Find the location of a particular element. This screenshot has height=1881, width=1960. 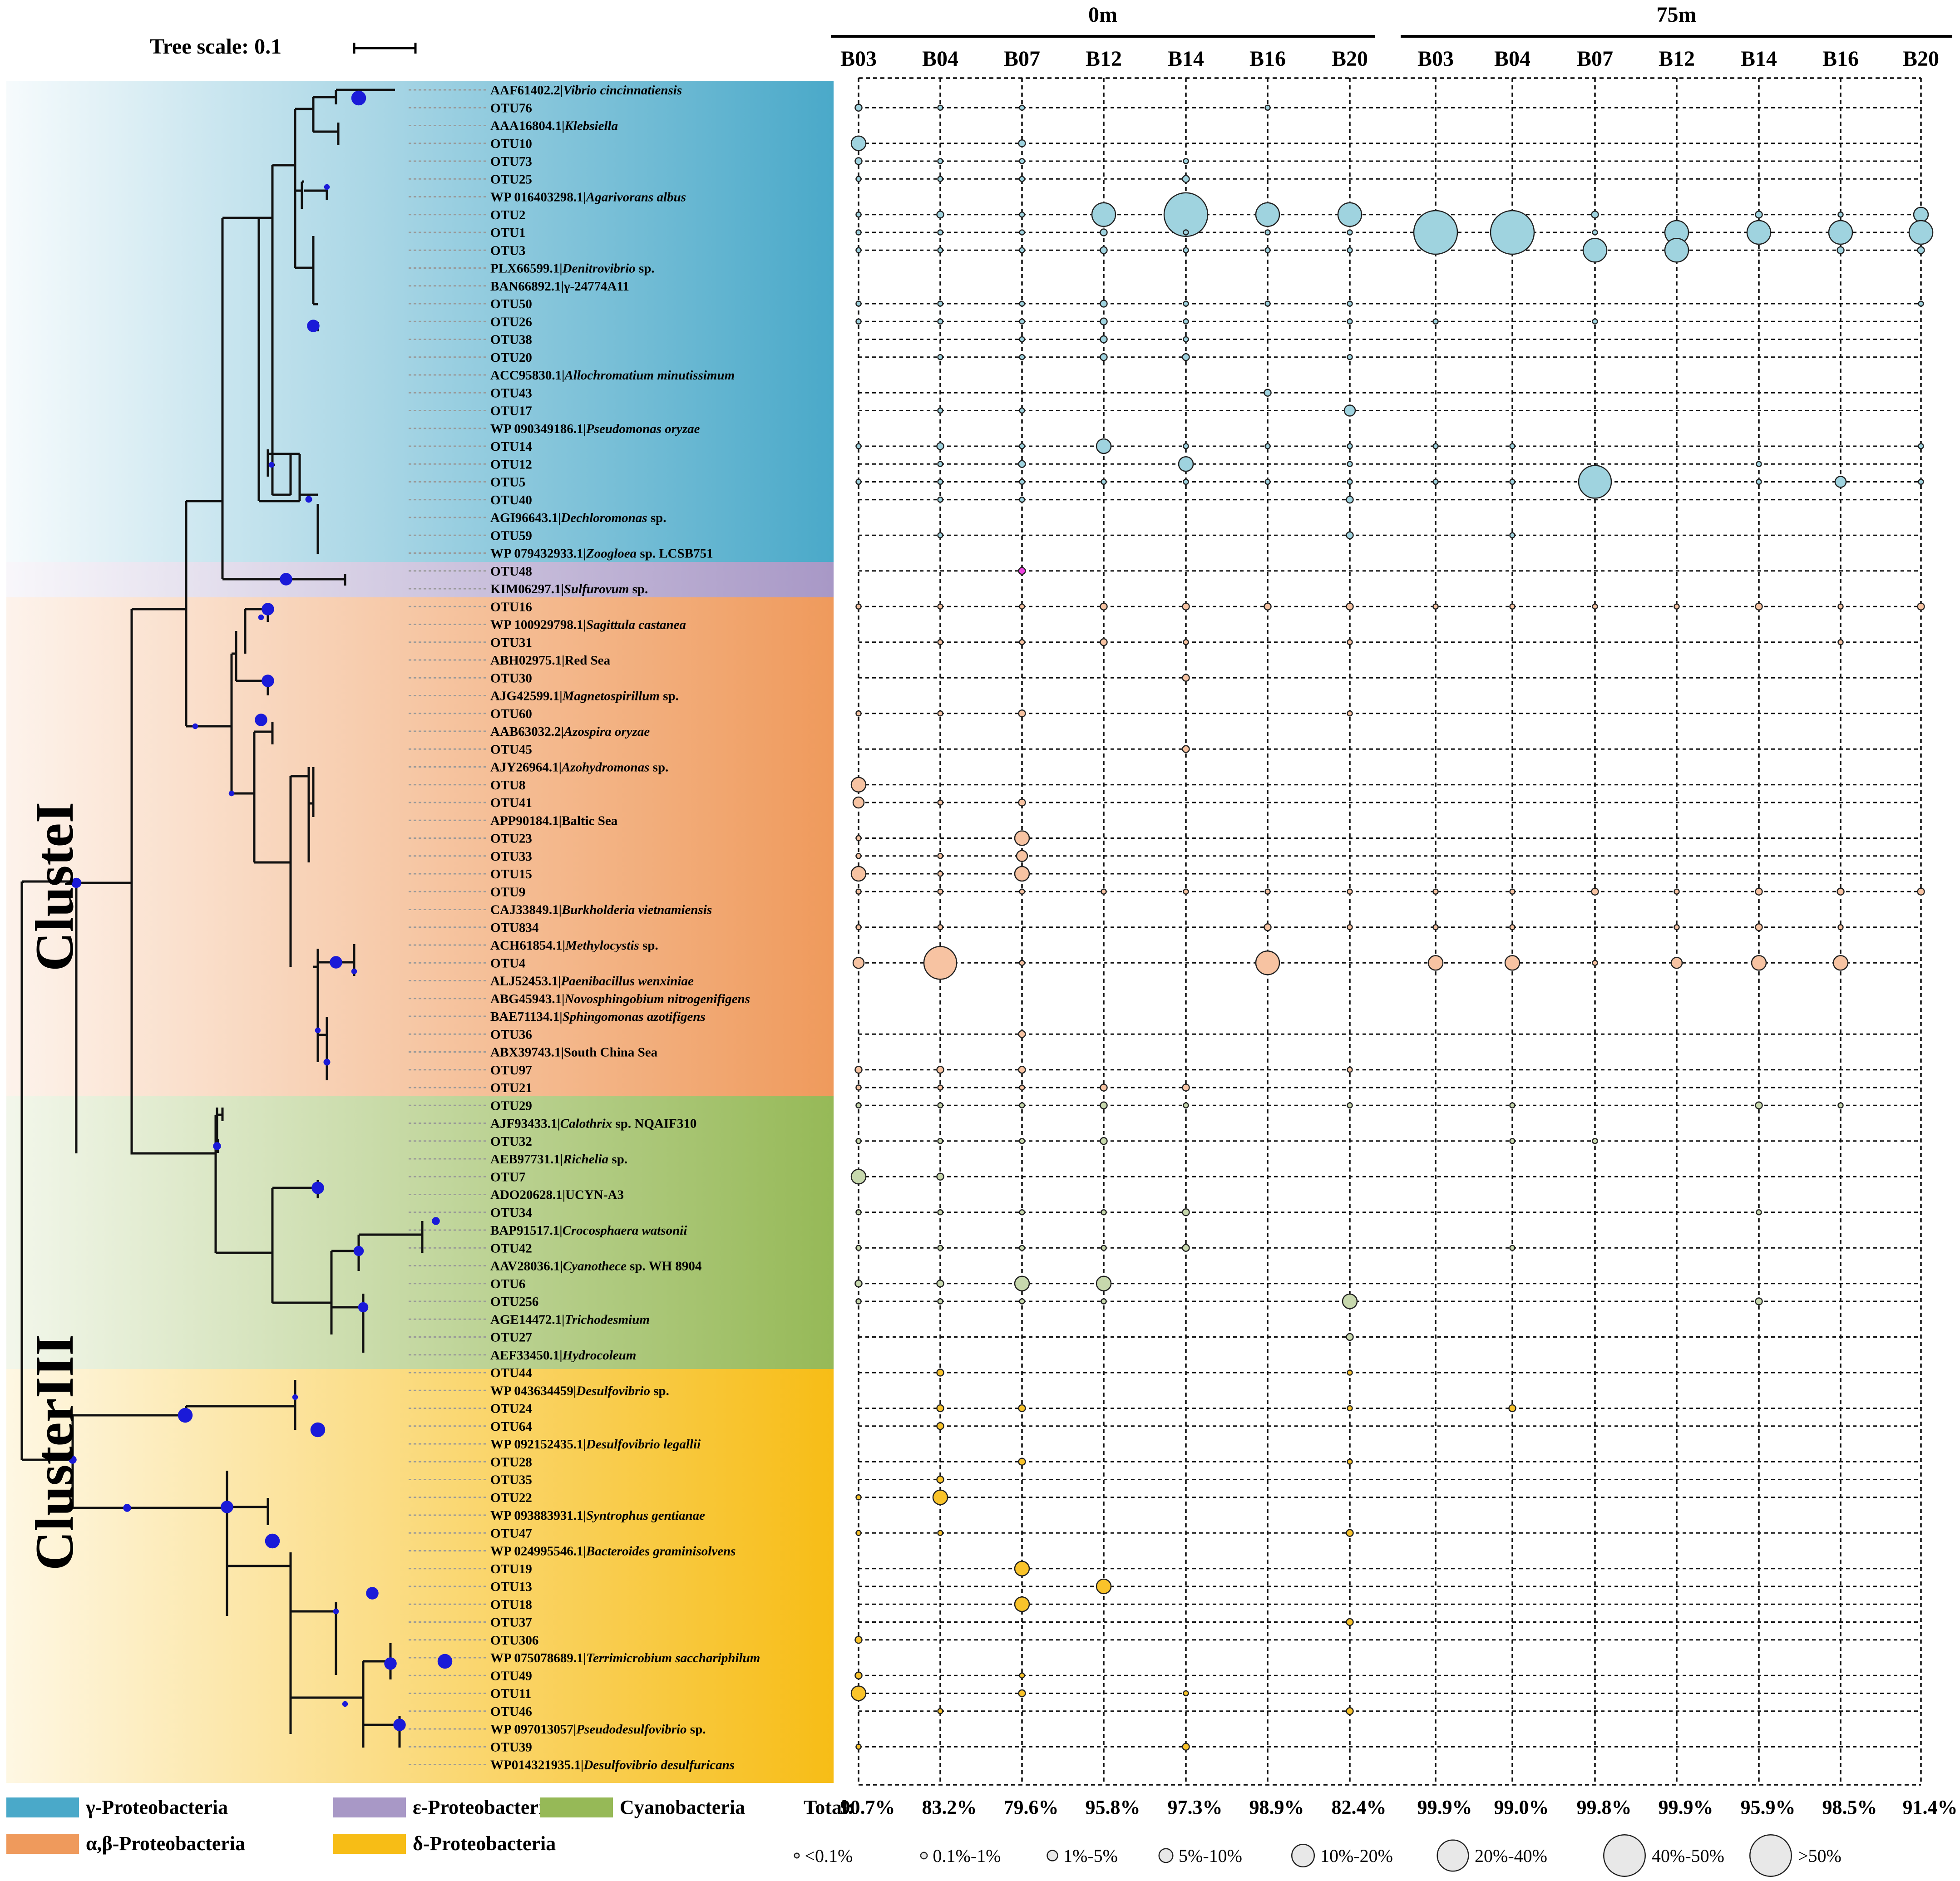

leaf-label: OTU23 is located at coordinates (511, 839).